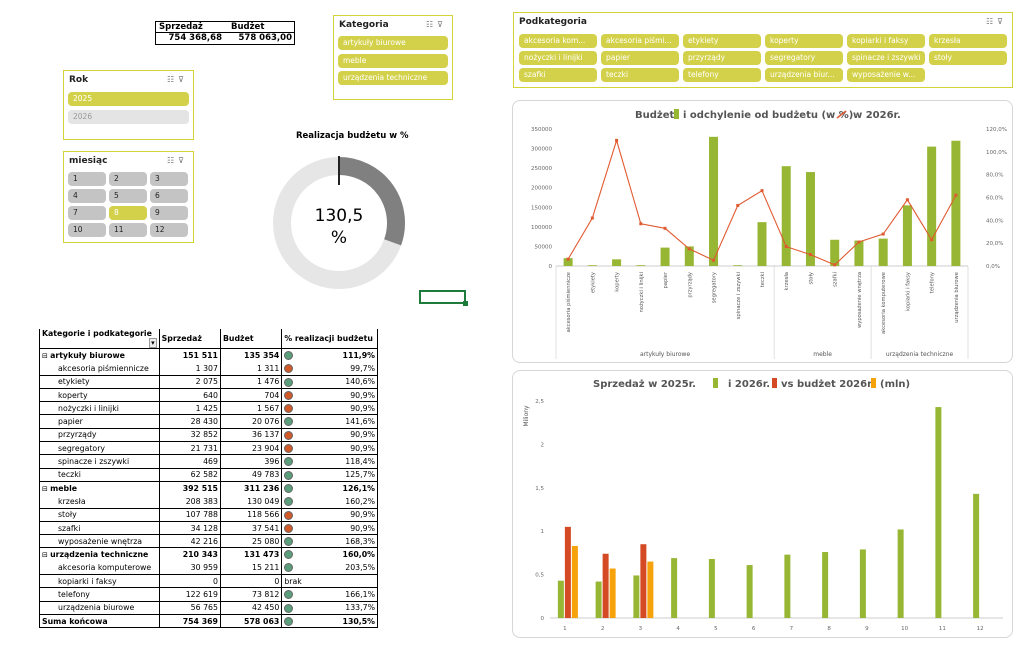 This screenshot has width=1024, height=651. Describe the element at coordinates (99, 355) in the screenshot. I see `pivot-cell-name: ⊟ artykuły biurowe` at that location.